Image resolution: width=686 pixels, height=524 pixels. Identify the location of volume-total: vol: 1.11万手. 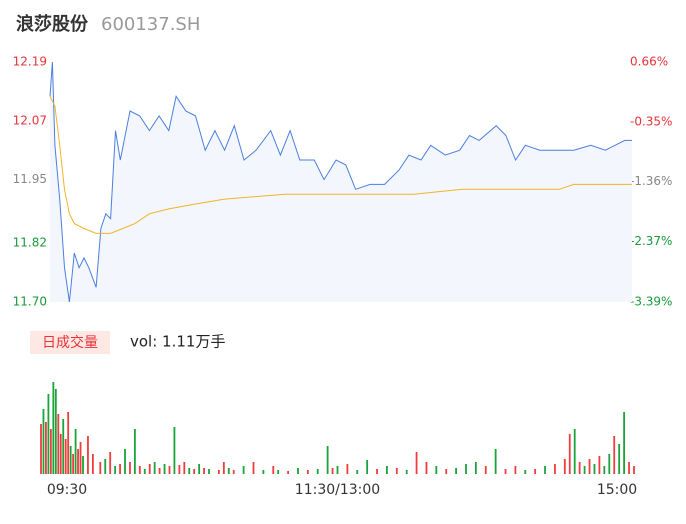
(177, 342).